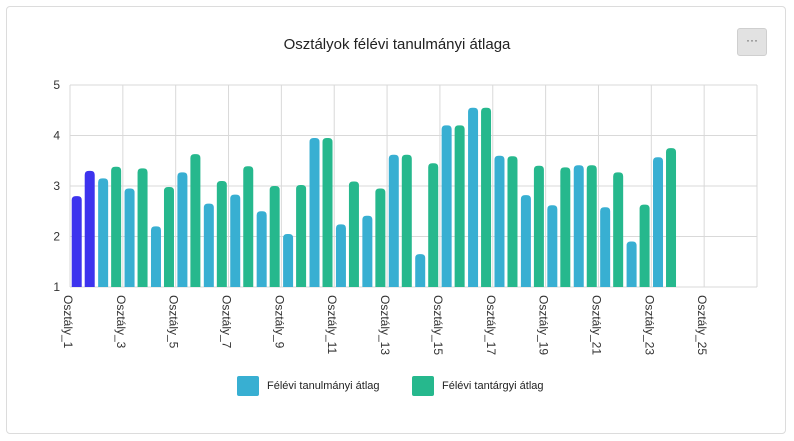 Image resolution: width=794 pixels, height=441 pixels. Describe the element at coordinates (438, 325) in the screenshot. I see `x-tick-label: Osztály_15` at that location.